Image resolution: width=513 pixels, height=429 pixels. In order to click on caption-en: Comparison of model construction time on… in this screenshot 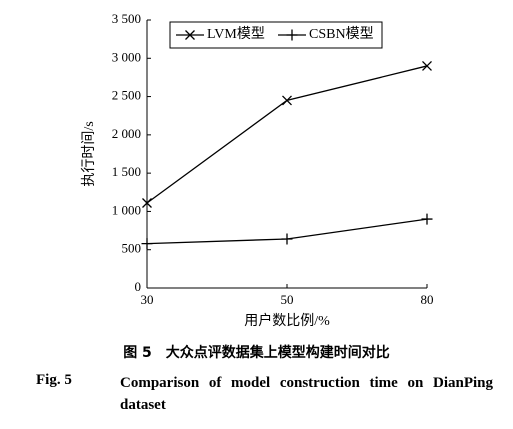, I will do `click(306, 394)`.